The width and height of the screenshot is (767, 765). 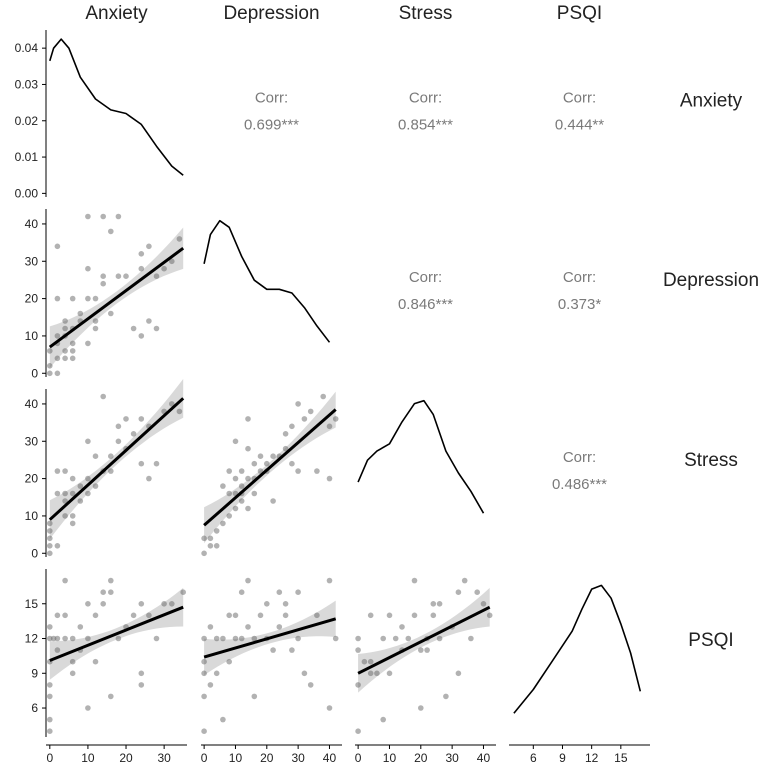 I want to click on y-tick-label-row-1: 10, so click(x=32, y=336).